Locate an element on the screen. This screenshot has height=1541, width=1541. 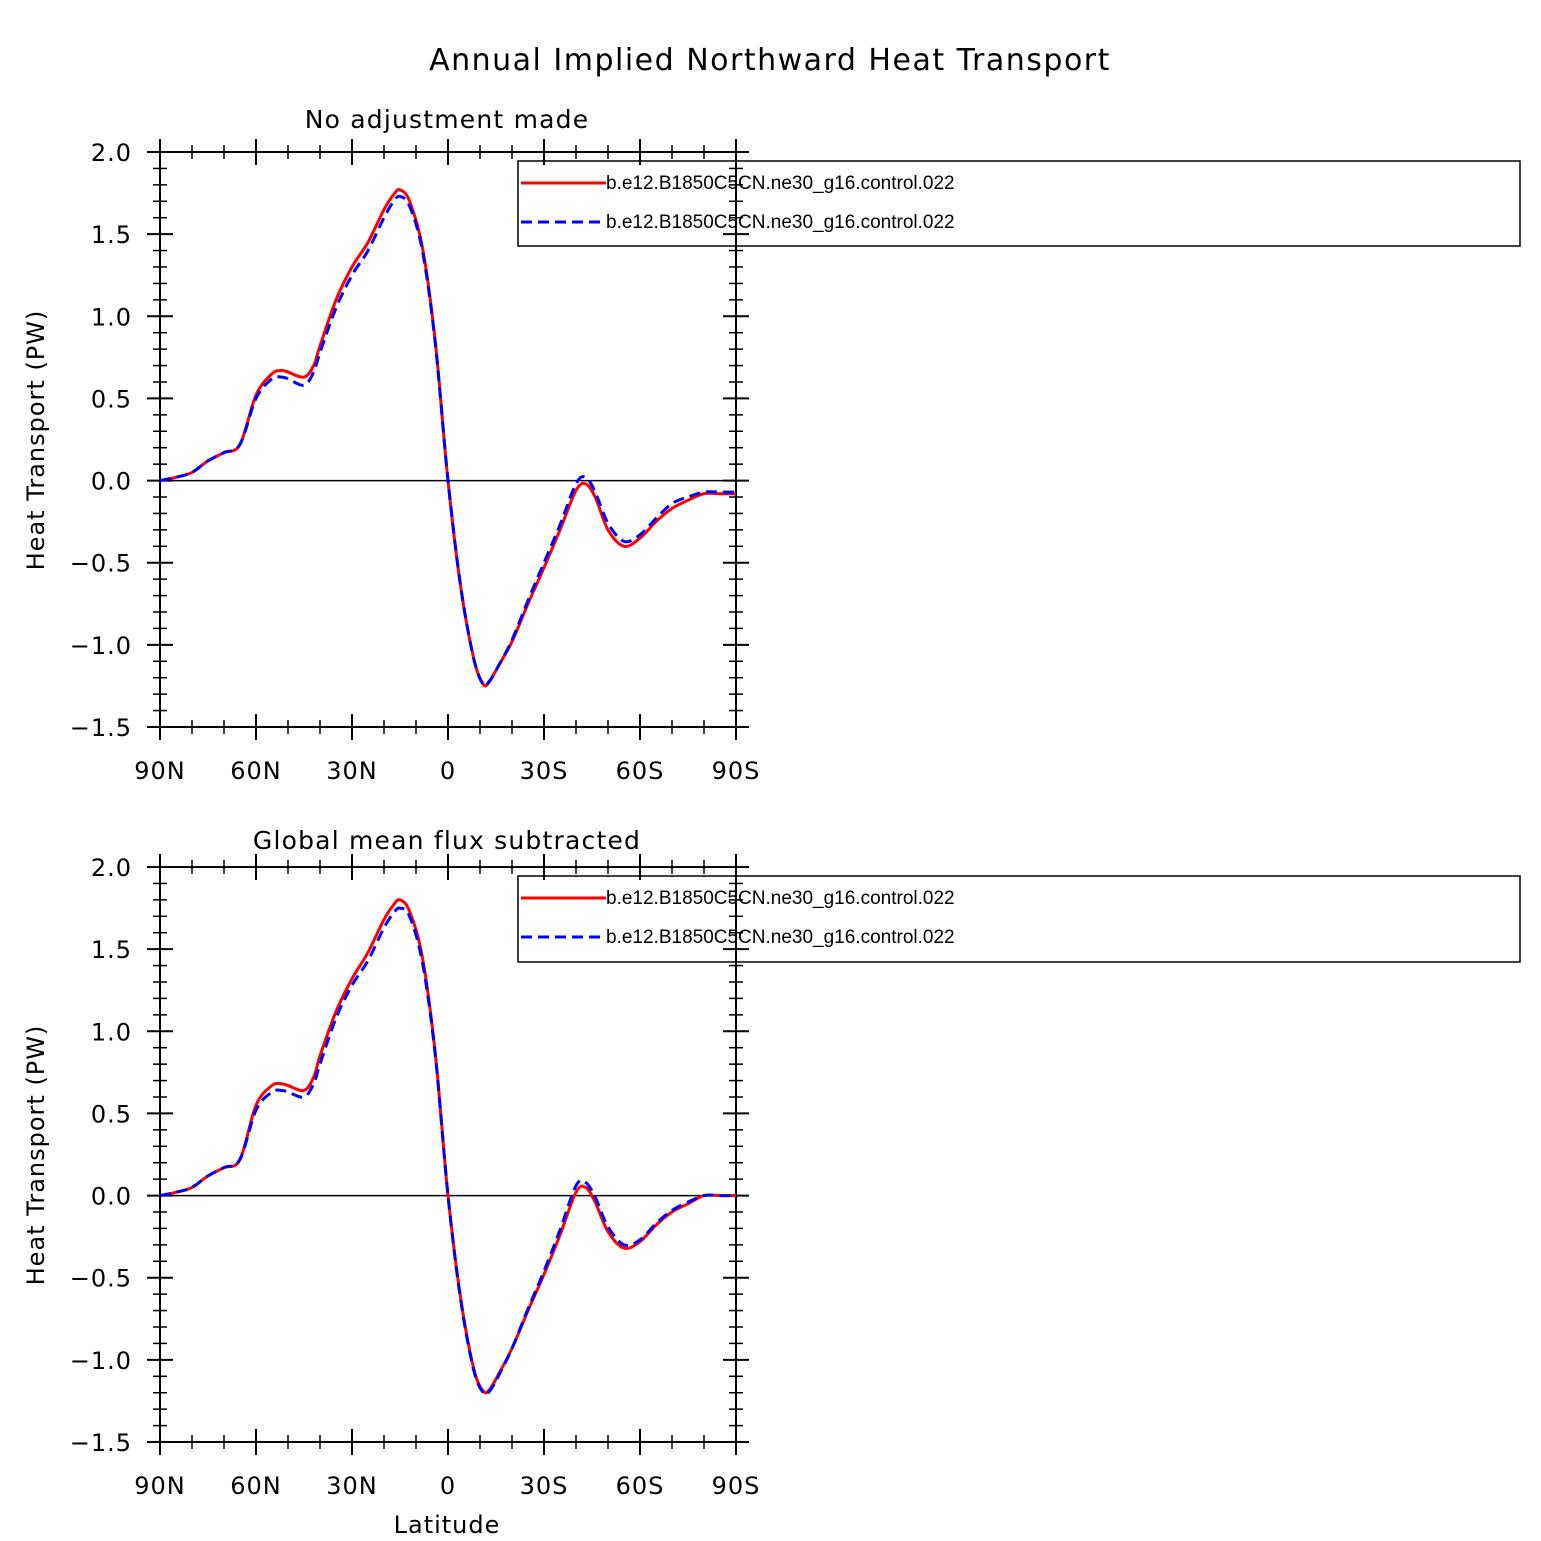
panel-title: No adjustment made is located at coordinates (447, 119).